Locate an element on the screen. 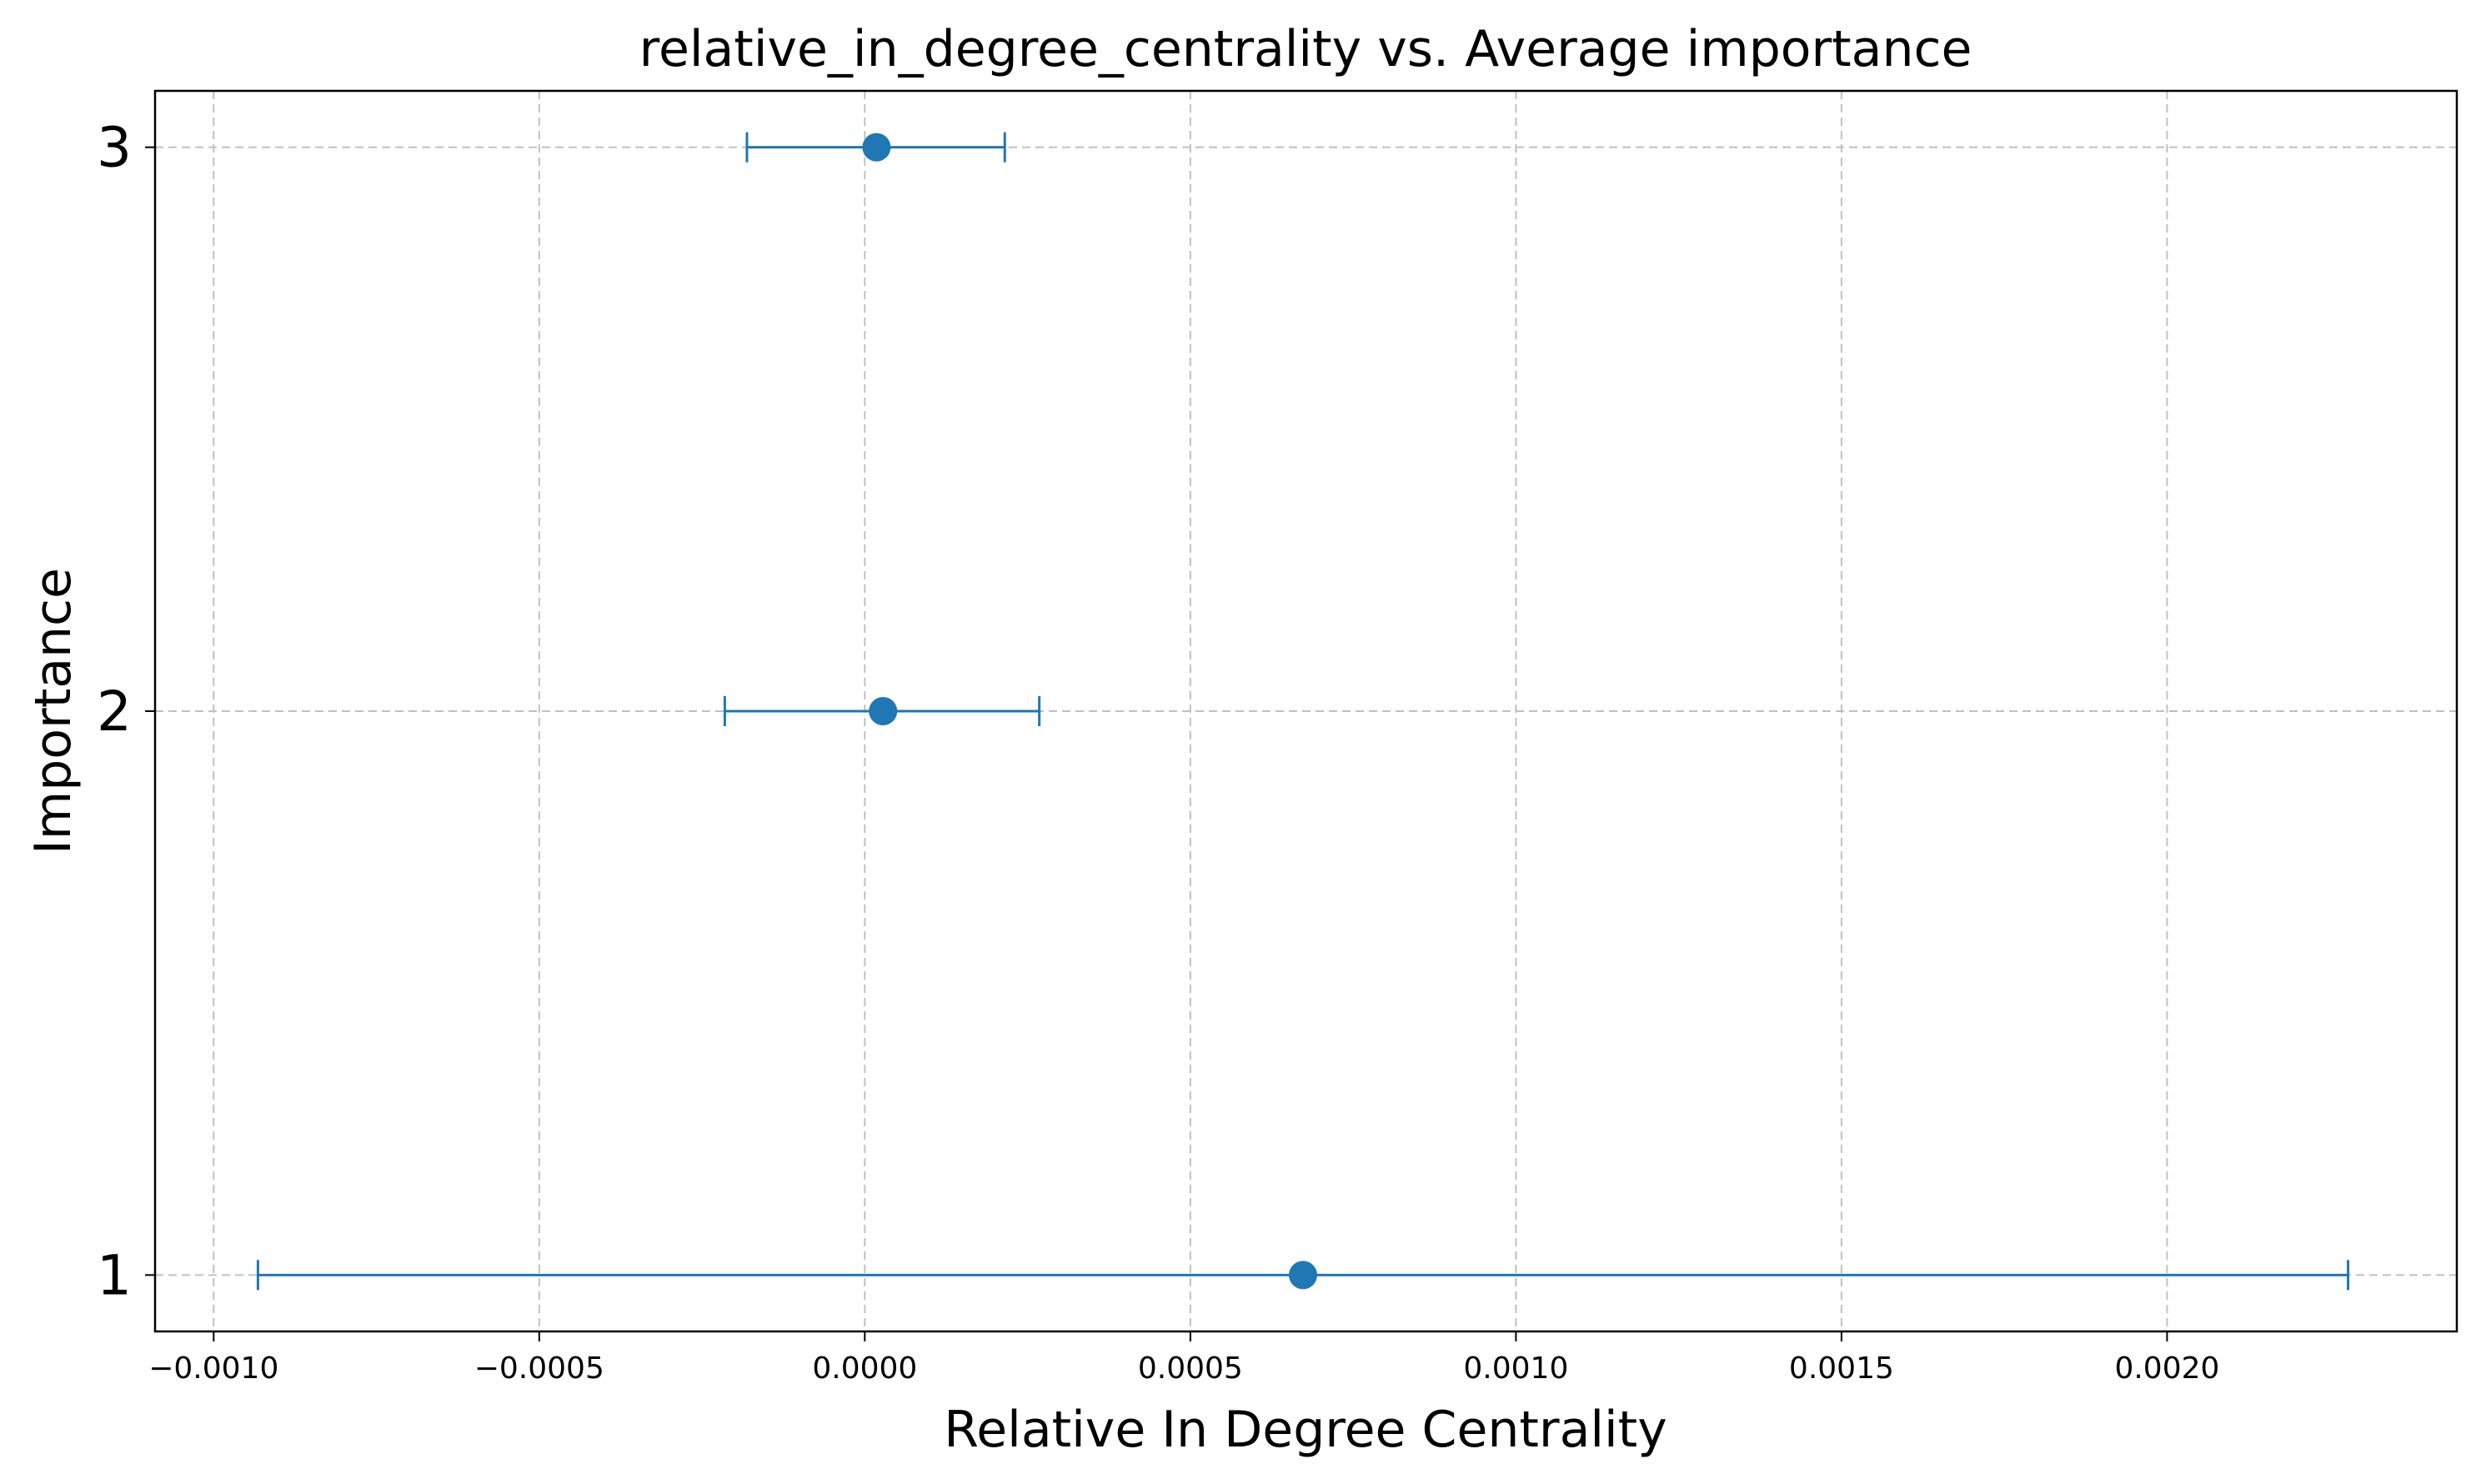 The height and width of the screenshot is (1484, 2481). x-tick-label: 0.0000 is located at coordinates (864, 1368).